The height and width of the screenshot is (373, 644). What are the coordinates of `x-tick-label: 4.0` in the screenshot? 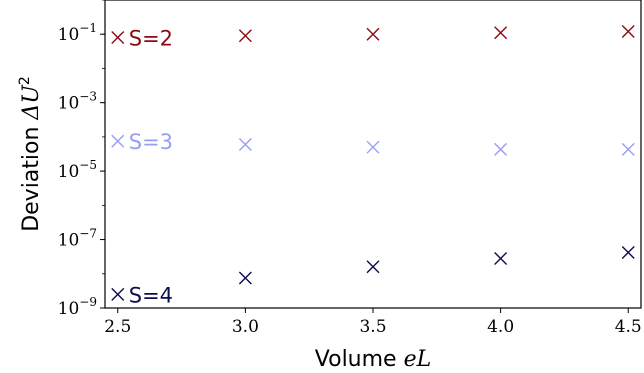 It's located at (500, 327).